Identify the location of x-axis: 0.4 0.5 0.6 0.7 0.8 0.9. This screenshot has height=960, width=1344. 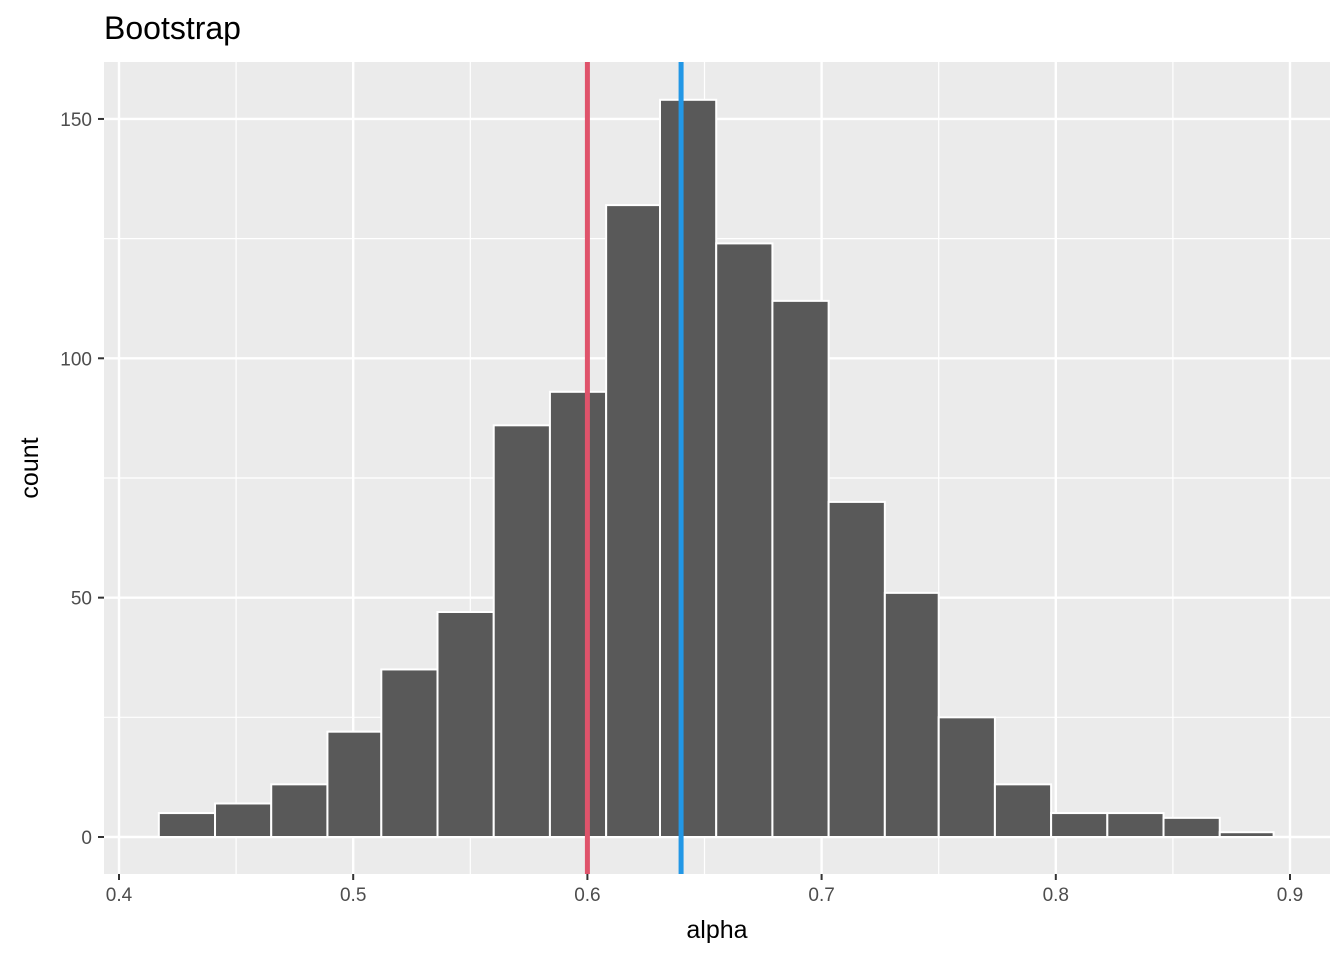
(704, 890).